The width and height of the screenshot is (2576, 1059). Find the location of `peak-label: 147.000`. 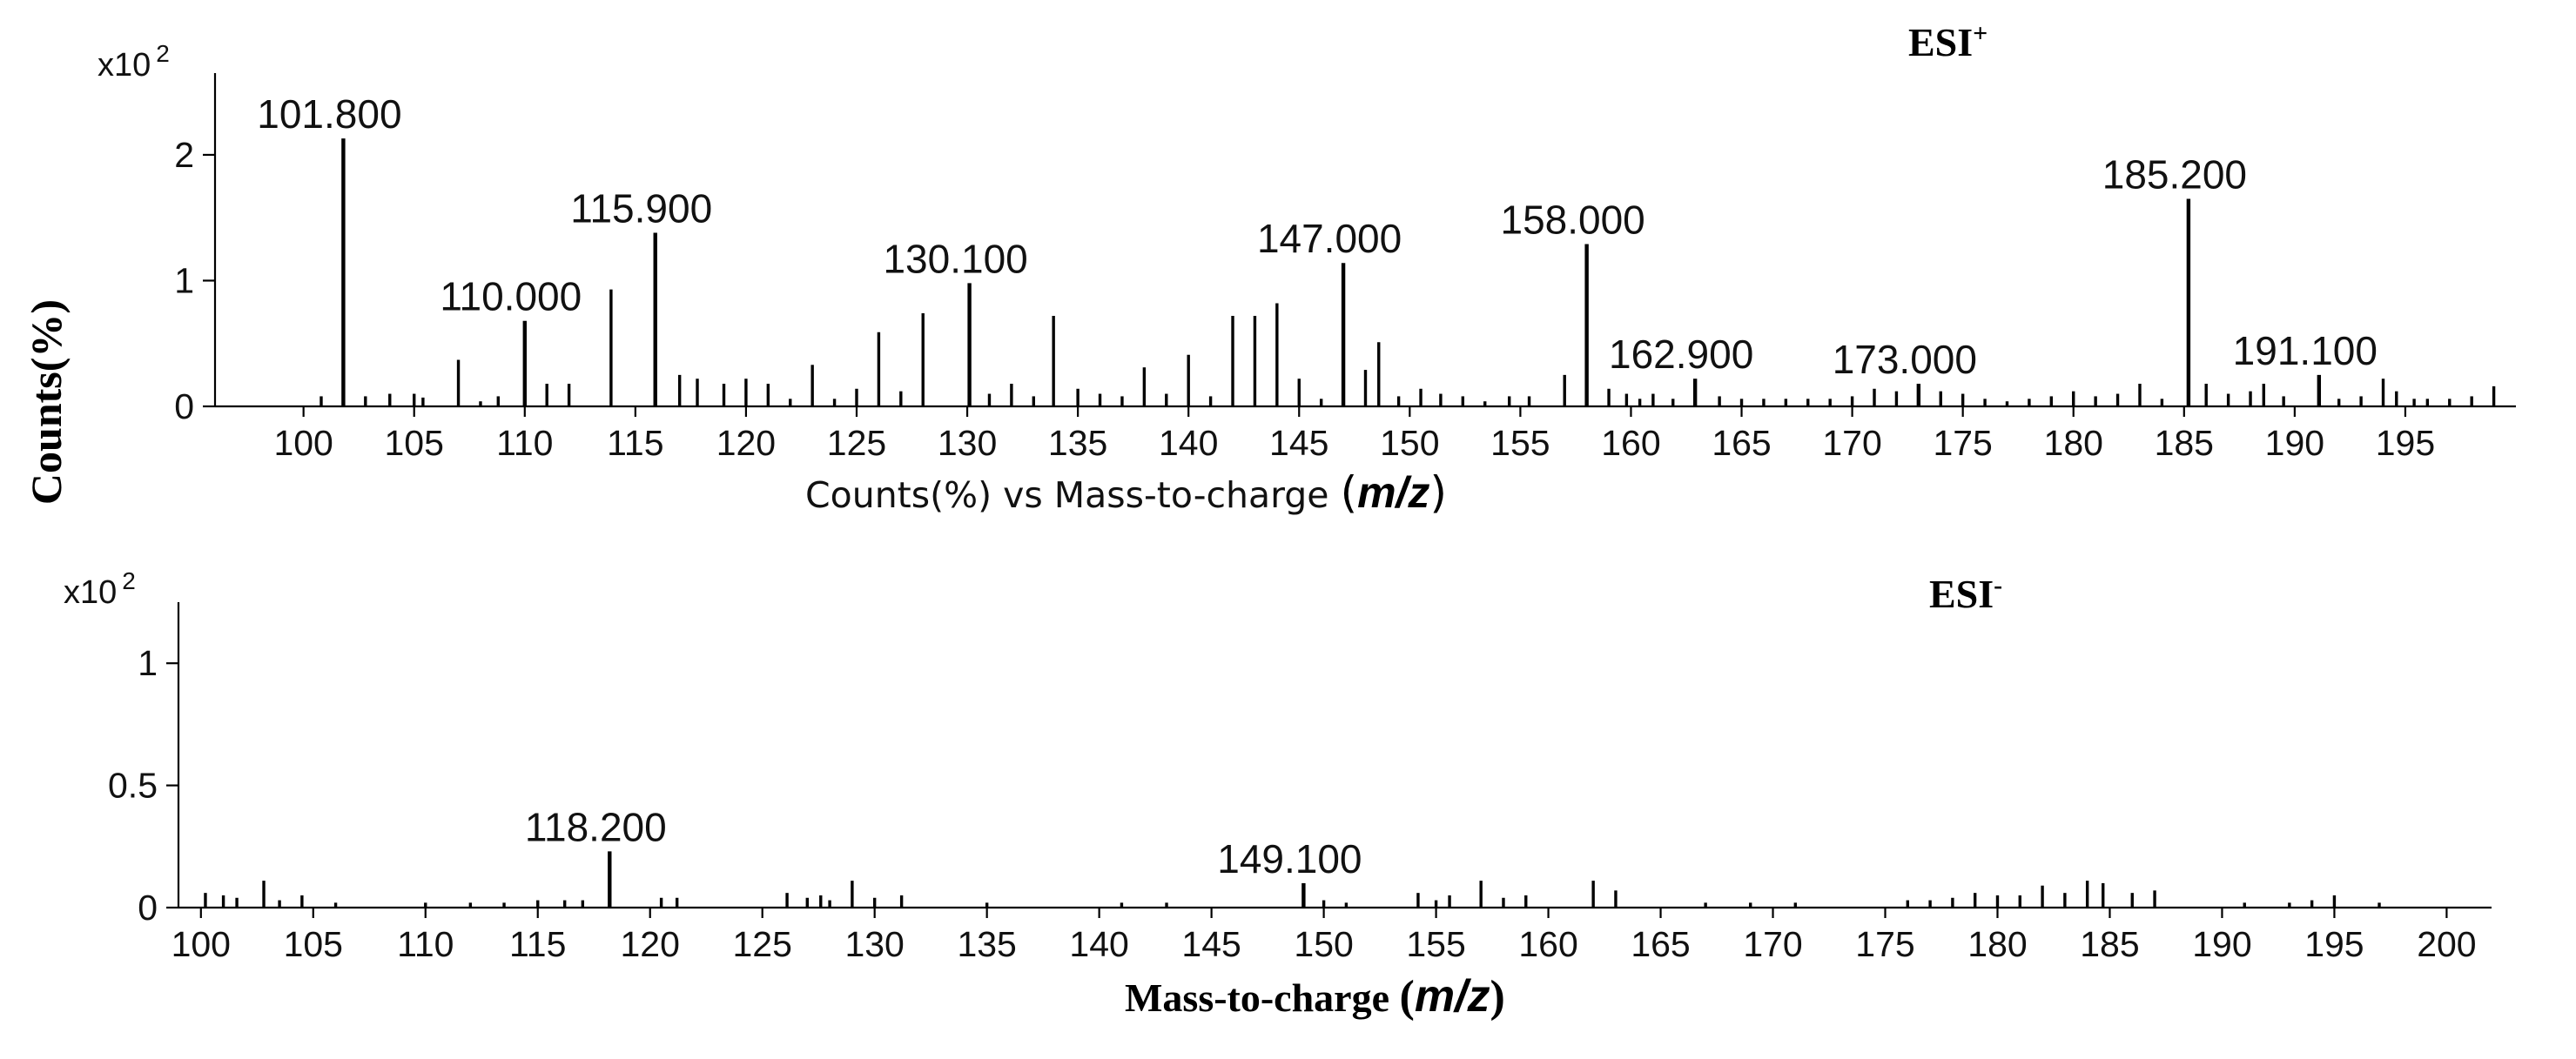

peak-label: 147.000 is located at coordinates (1329, 238).